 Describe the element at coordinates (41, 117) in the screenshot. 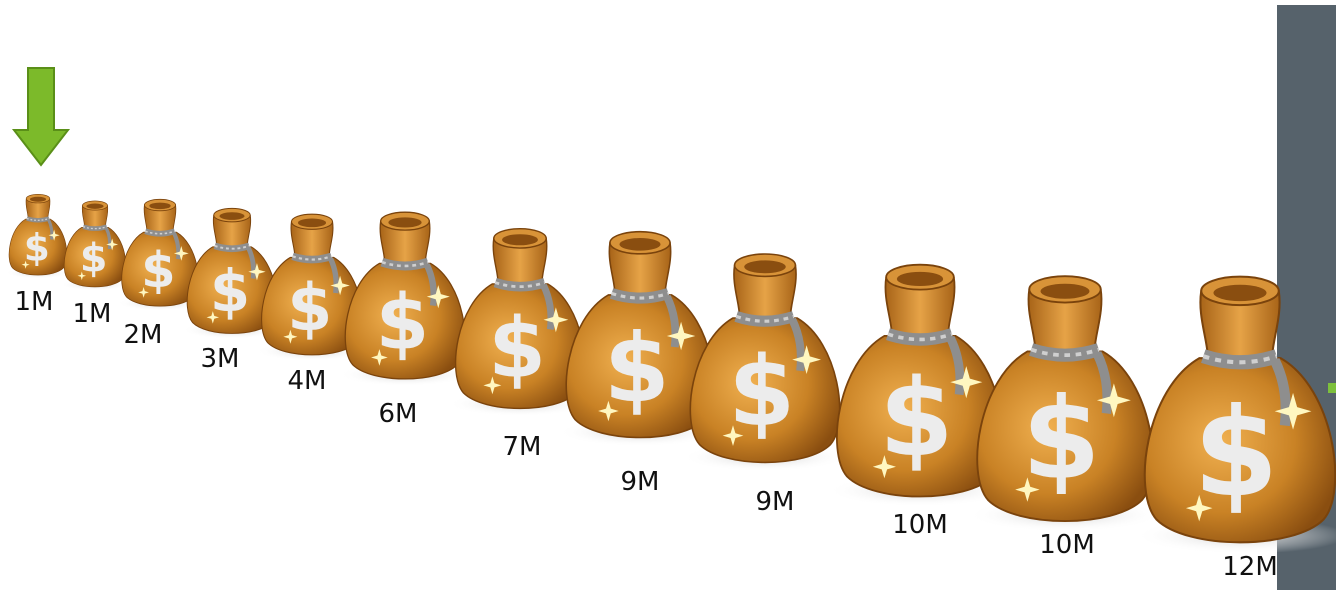

I see `pointer-arrow` at that location.